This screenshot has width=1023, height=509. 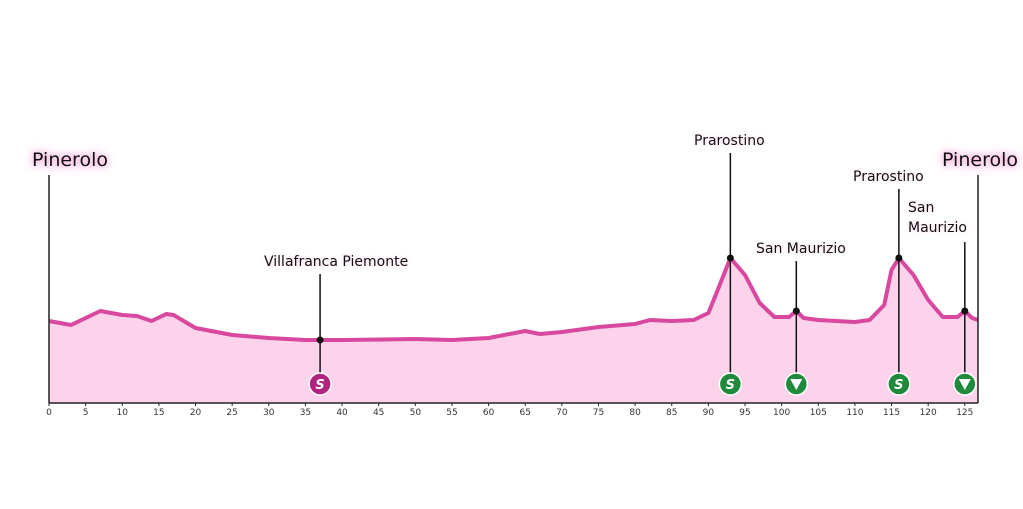 I want to click on x-tick-label: 90, so click(x=709, y=413).